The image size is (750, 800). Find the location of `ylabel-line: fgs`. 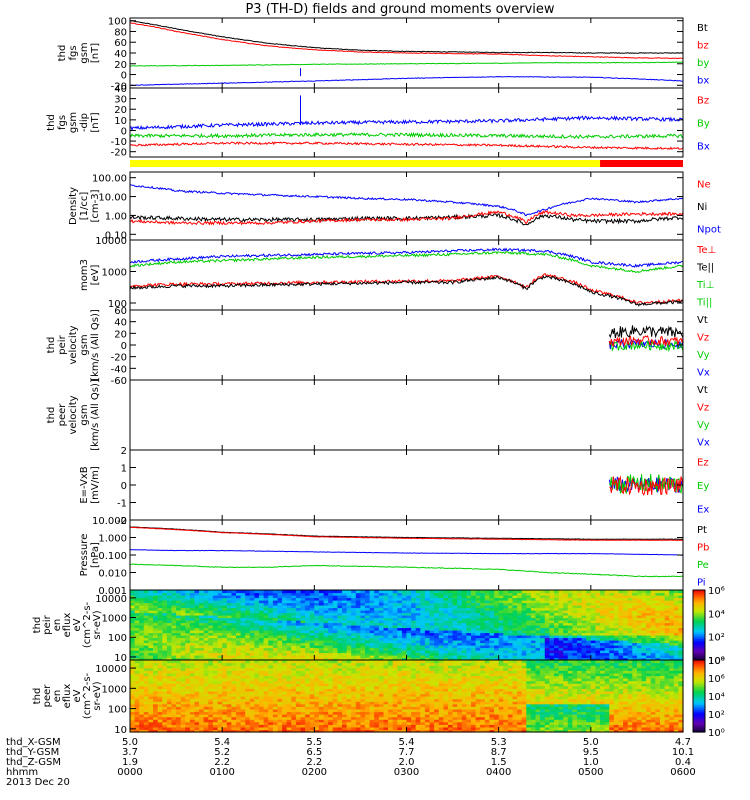

ylabel-line: fgs is located at coordinates (62, 122).